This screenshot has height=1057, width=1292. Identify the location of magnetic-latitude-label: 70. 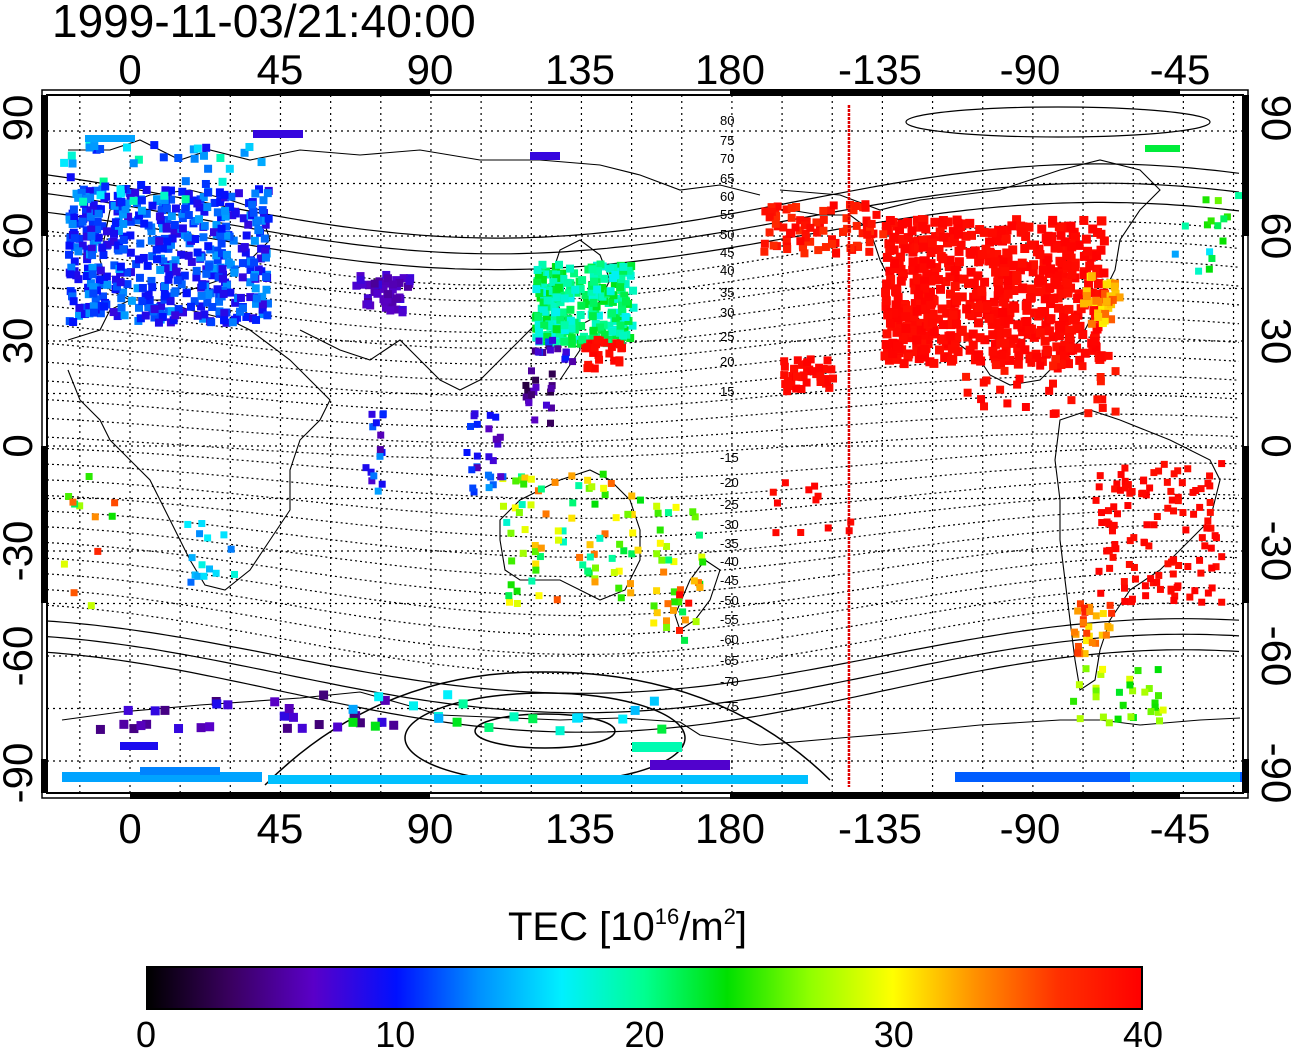
(727, 158).